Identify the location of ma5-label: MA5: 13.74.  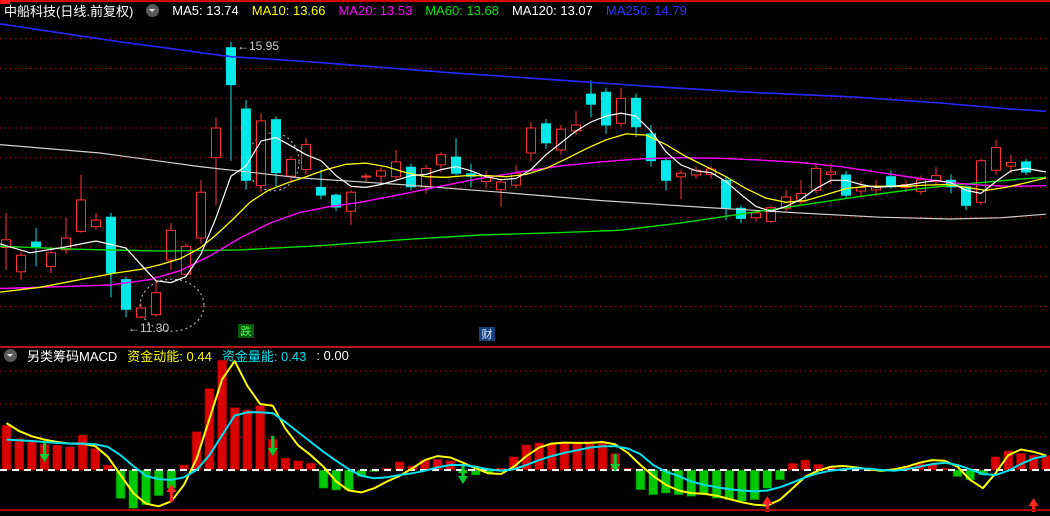
(205, 10).